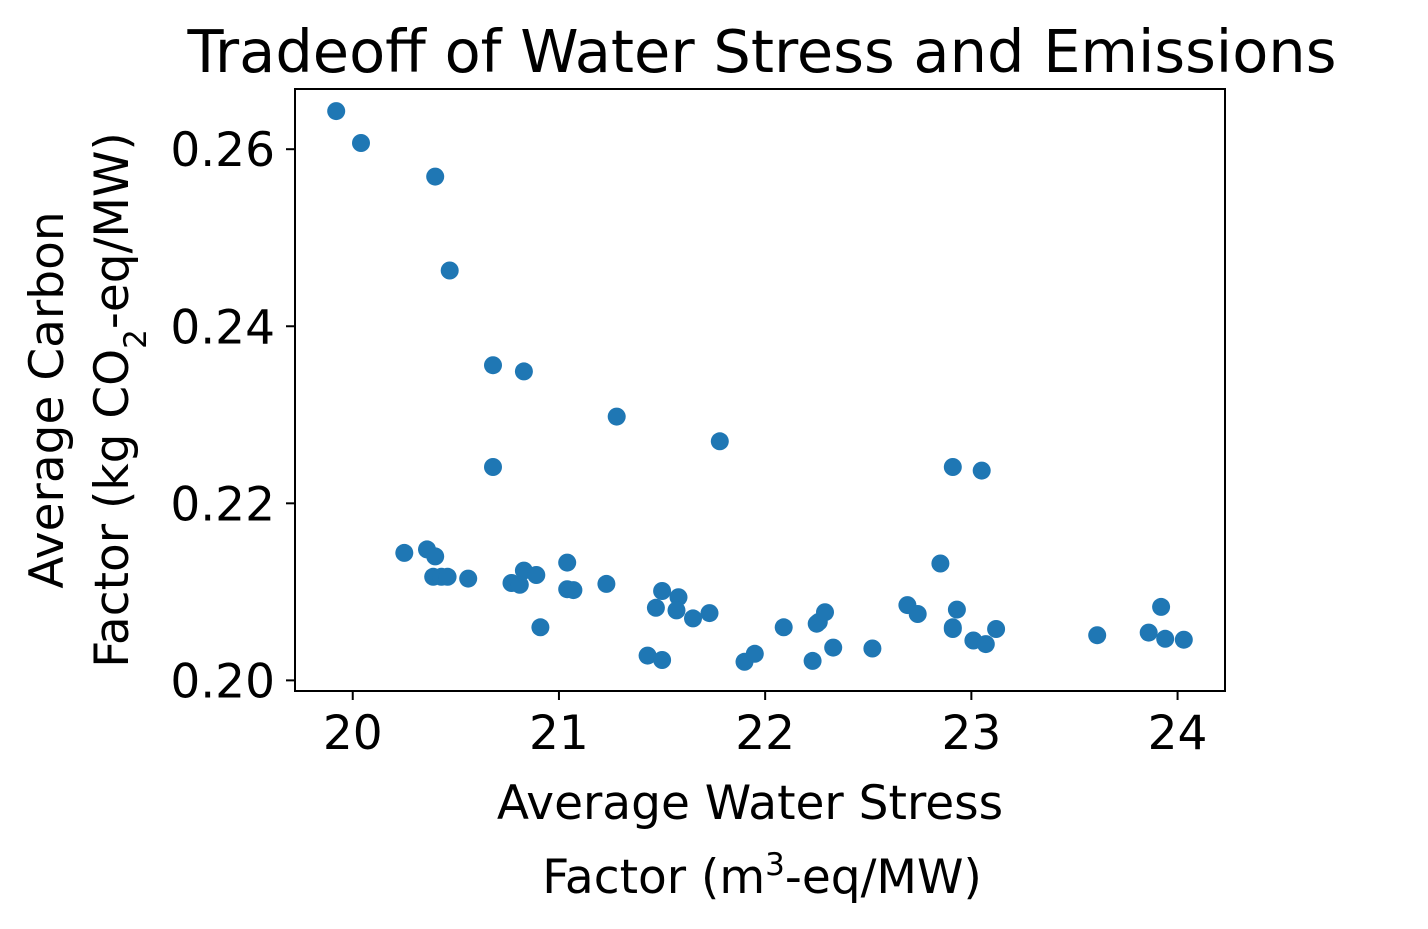  I want to click on x-tick-label: 21, so click(559, 733).